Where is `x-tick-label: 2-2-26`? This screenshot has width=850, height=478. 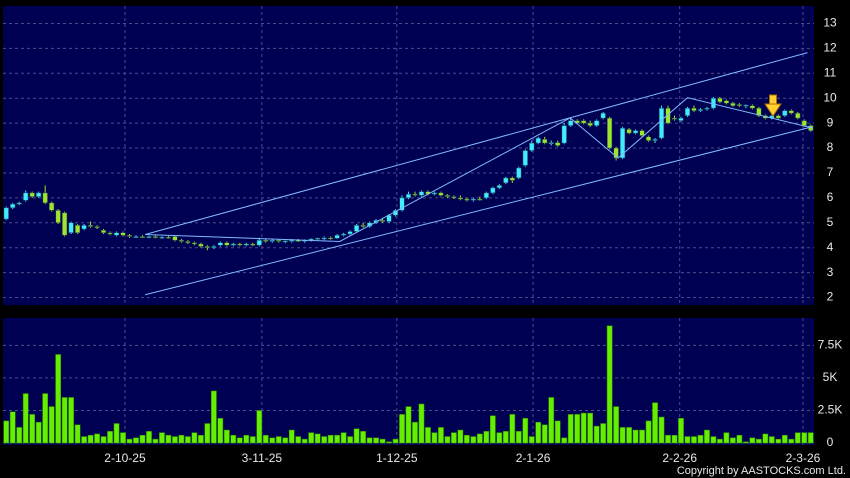 x-tick-label: 2-2-26 is located at coordinates (679, 458).